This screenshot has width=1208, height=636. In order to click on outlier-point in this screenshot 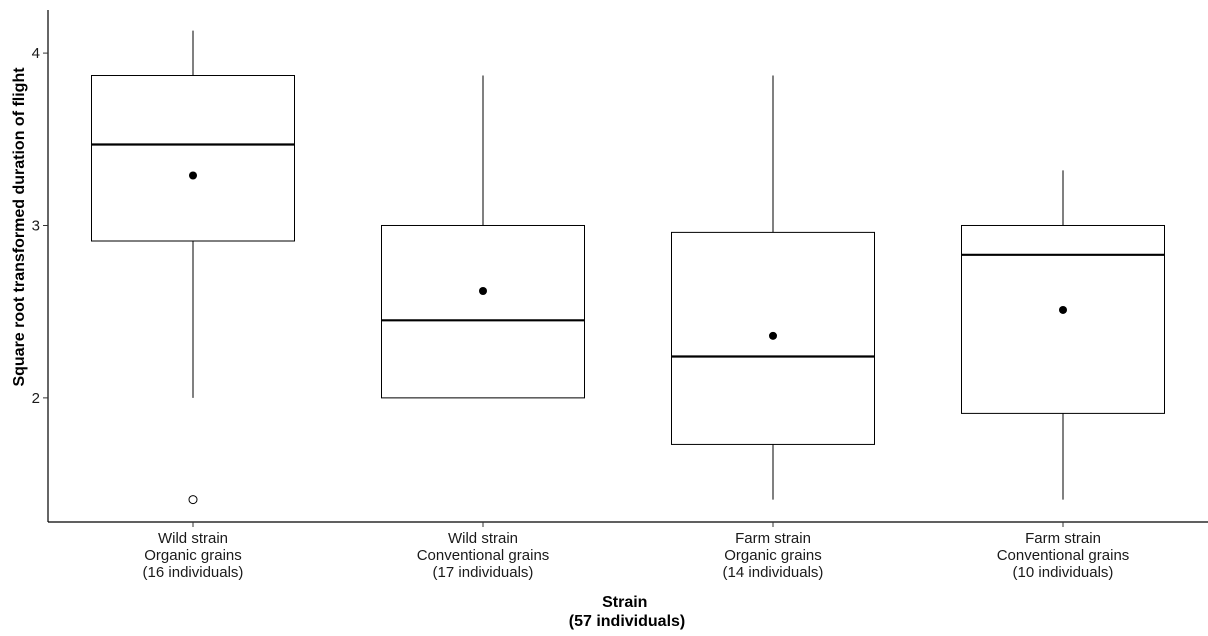, I will do `click(193, 500)`.